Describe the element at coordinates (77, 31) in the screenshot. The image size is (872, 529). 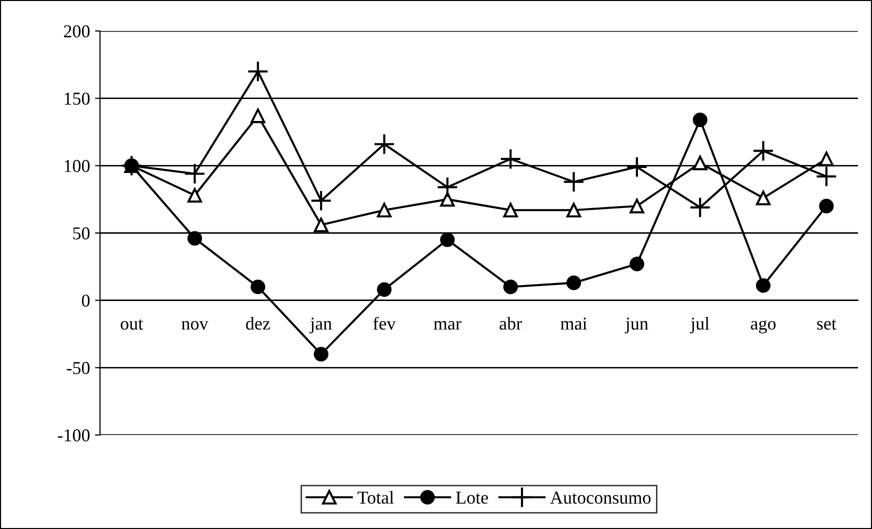
I see `y-tick-label: 200` at that location.